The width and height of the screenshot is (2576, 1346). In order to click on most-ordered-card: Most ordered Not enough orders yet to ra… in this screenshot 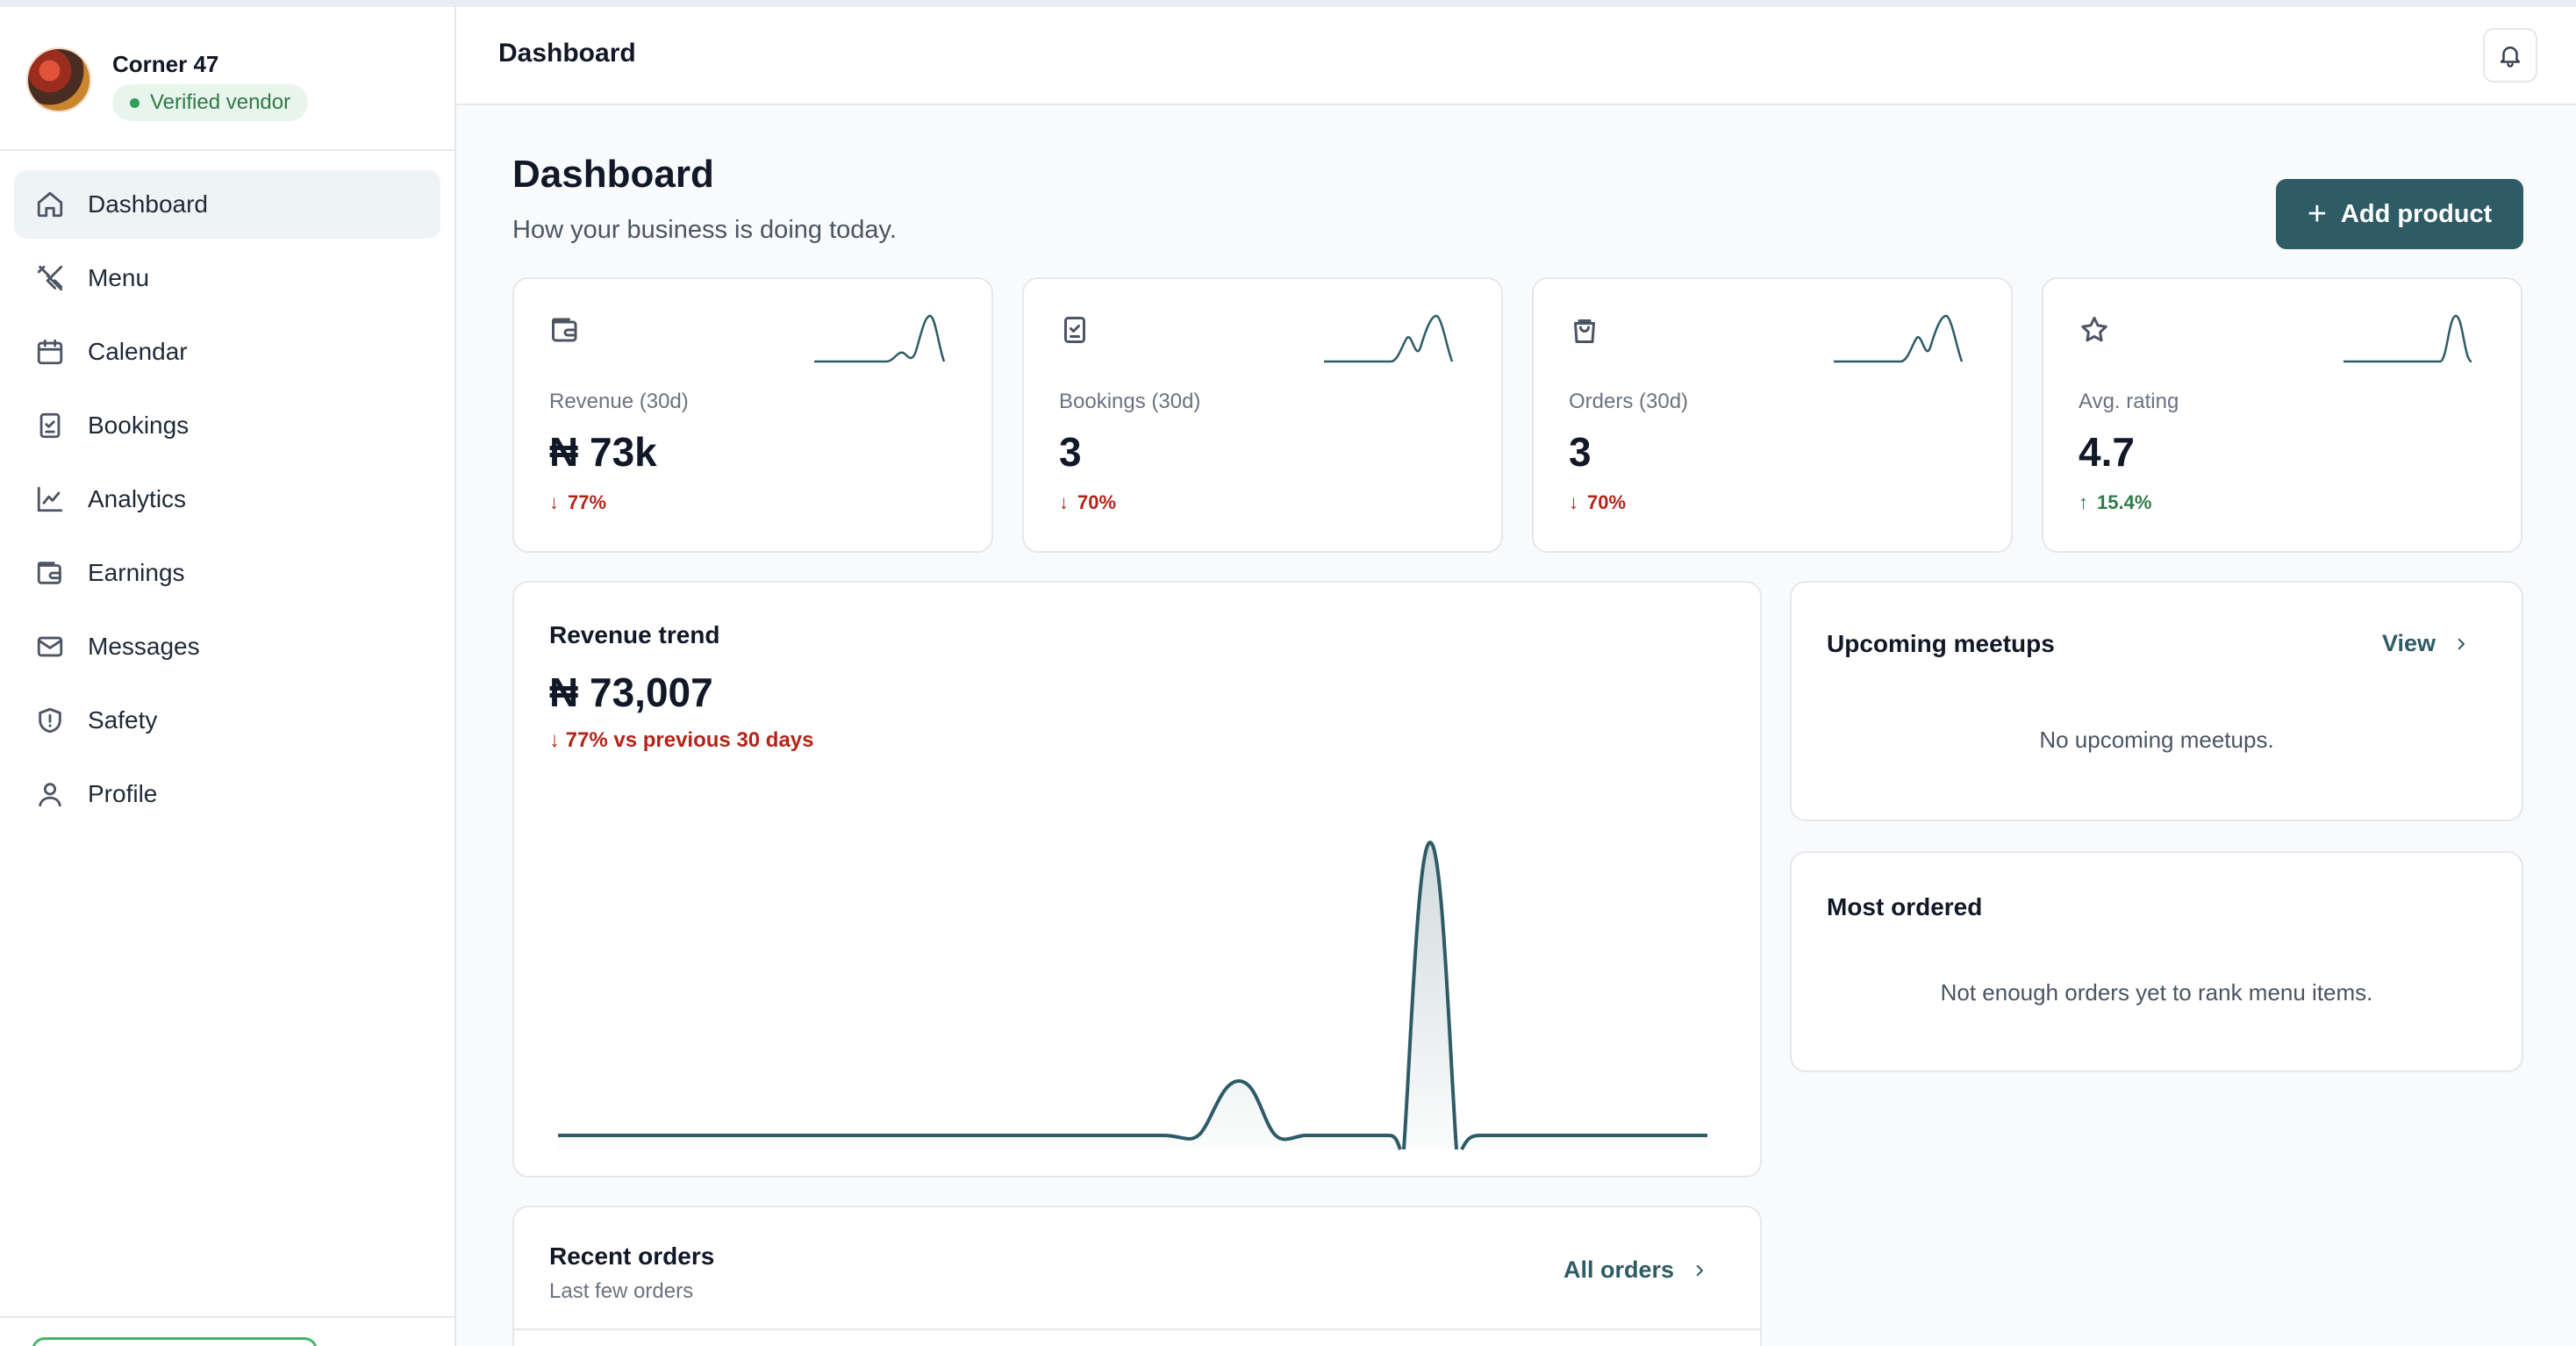, I will do `click(2156, 961)`.